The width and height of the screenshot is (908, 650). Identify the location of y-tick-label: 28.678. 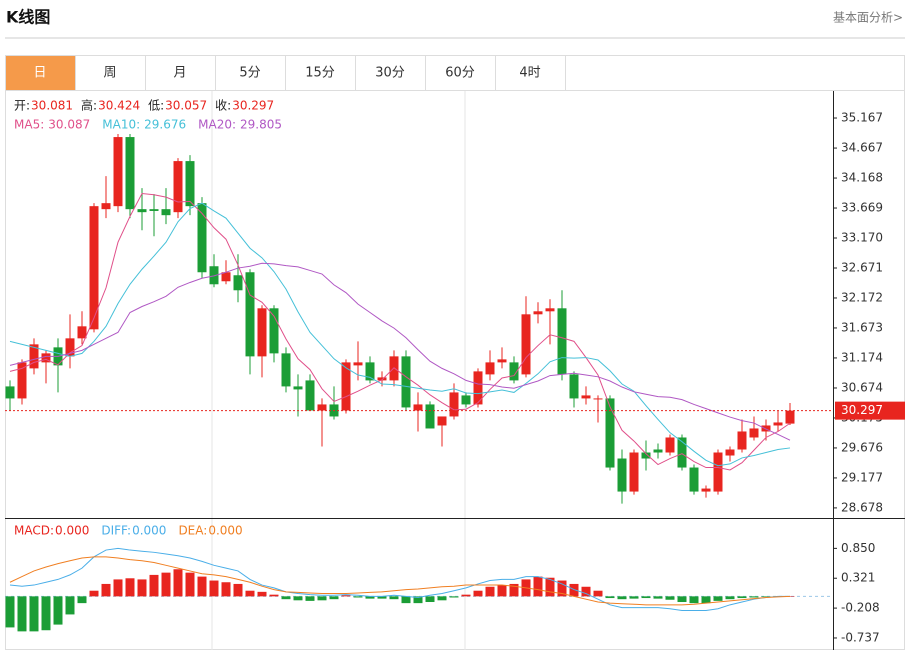
(862, 507).